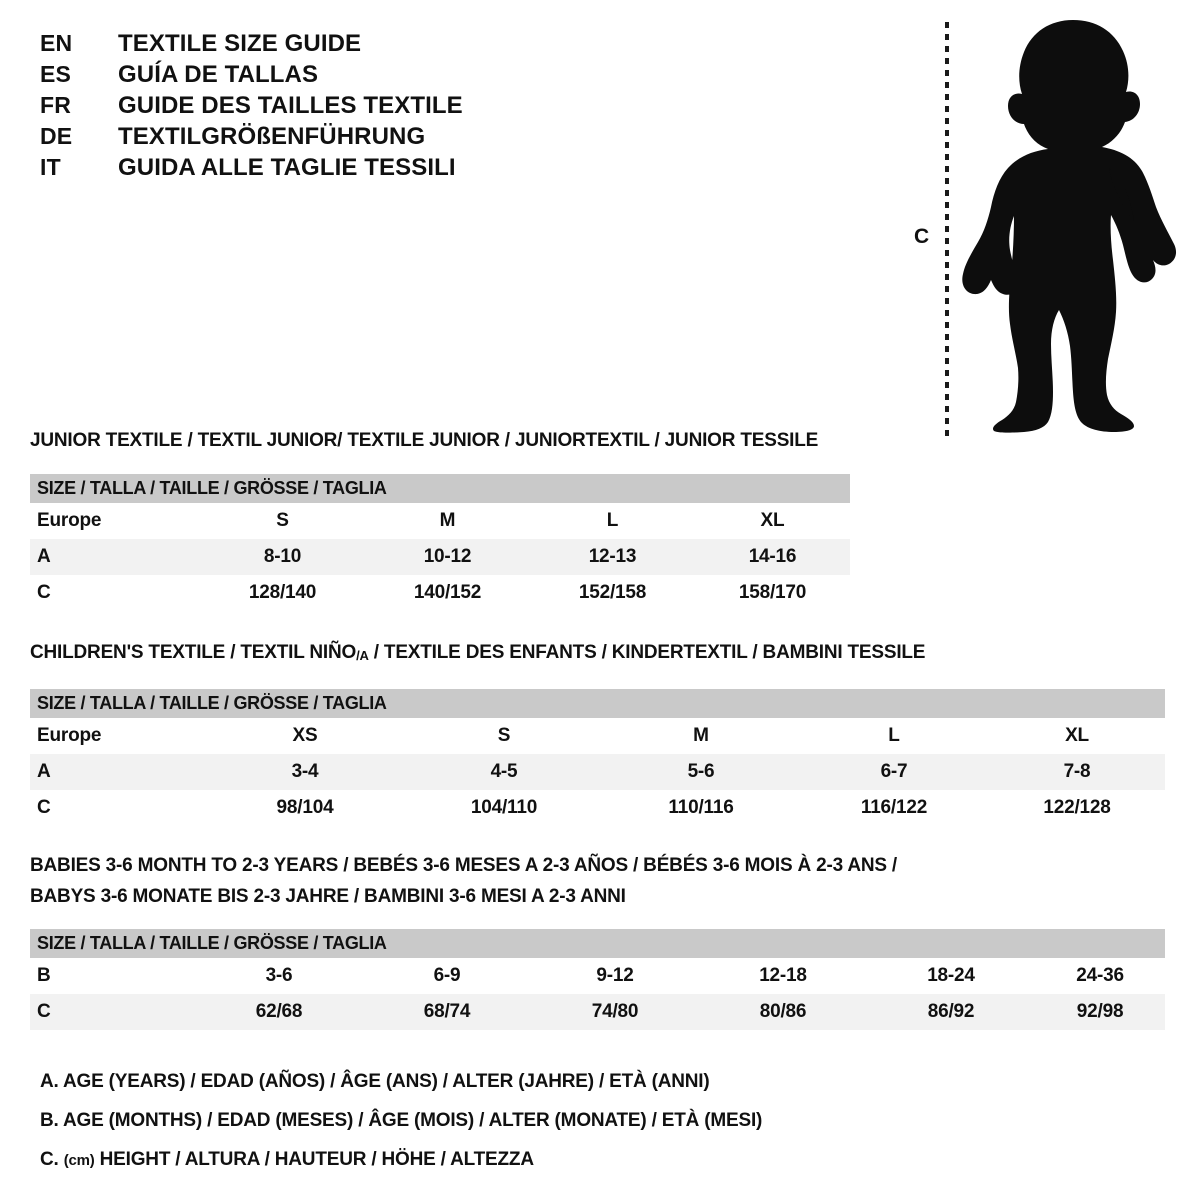  What do you see at coordinates (612, 593) in the screenshot?
I see `junior-c-l: 152/158` at bounding box center [612, 593].